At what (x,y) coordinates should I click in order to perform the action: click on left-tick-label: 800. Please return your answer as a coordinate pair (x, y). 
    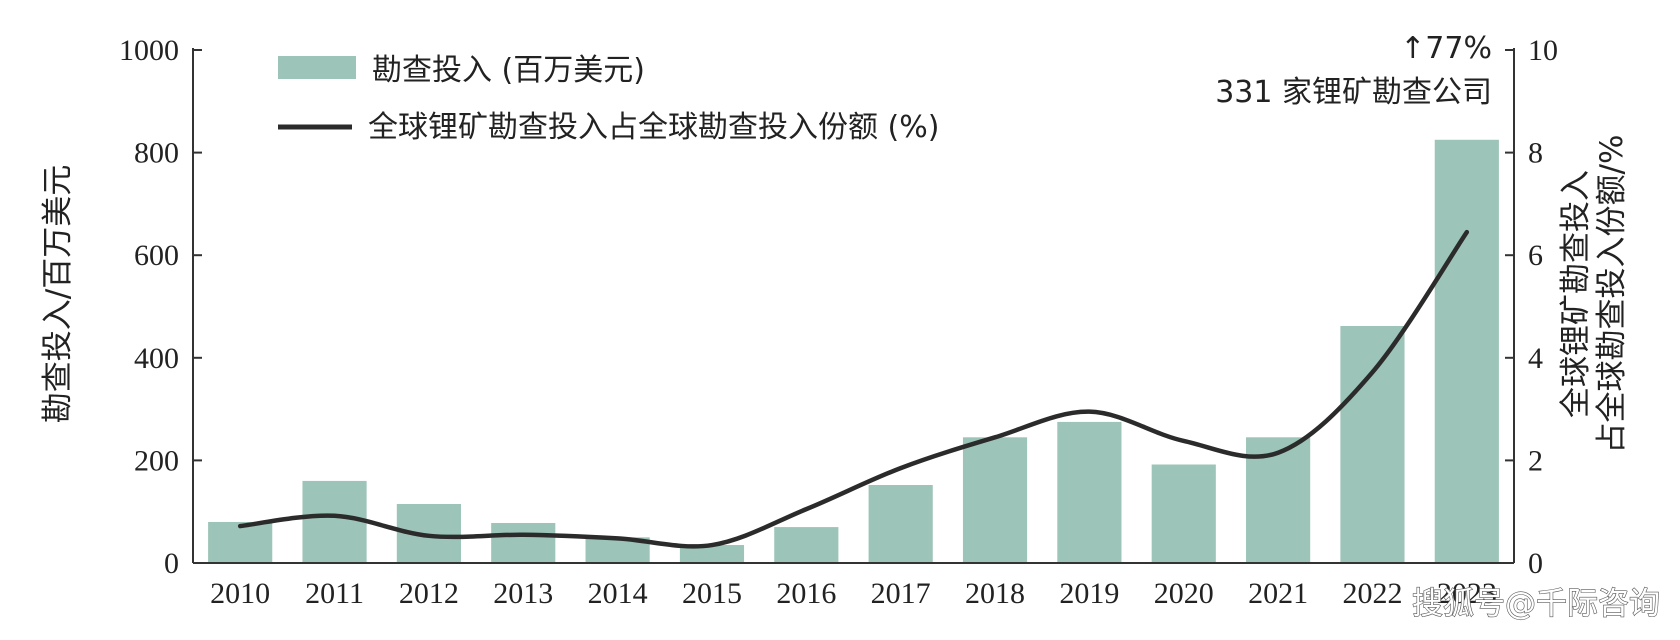
    Looking at the image, I should click on (156, 153).